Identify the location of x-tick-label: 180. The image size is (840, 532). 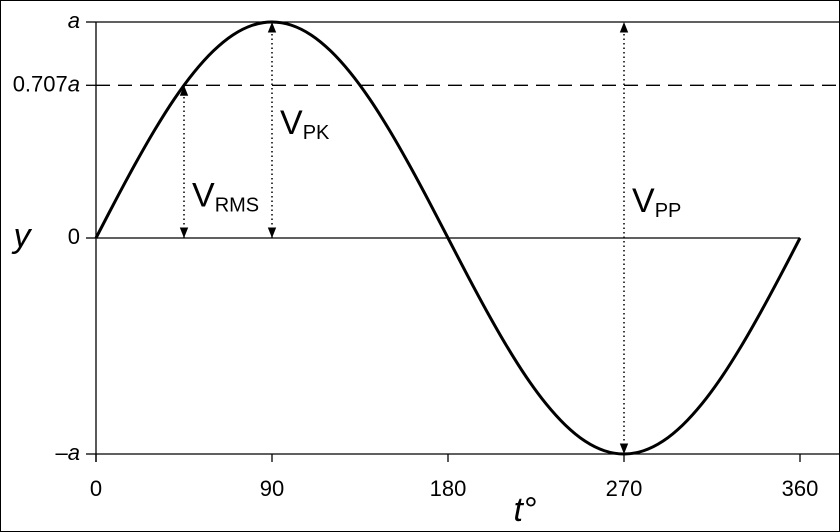
(448, 488).